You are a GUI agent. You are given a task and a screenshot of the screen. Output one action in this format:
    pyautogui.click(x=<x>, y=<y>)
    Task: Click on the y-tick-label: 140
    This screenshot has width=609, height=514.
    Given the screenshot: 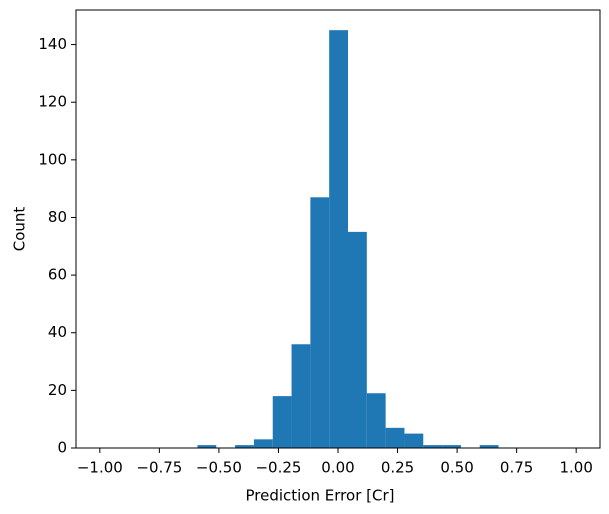 What is the action you would take?
    pyautogui.click(x=52, y=44)
    